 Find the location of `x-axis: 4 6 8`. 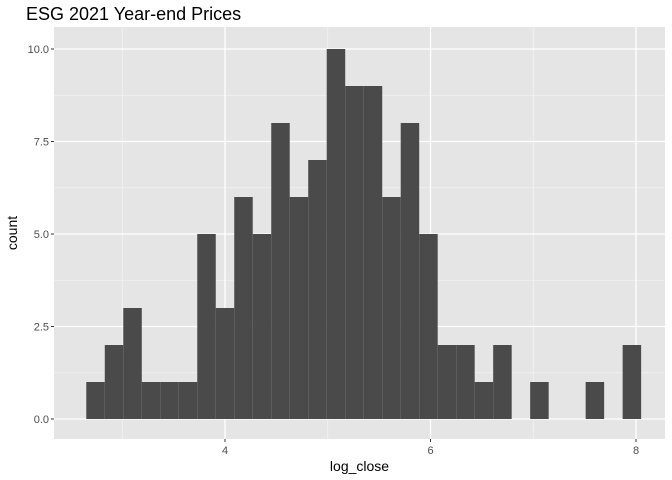

x-axis: 4 6 8 is located at coordinates (430, 448).